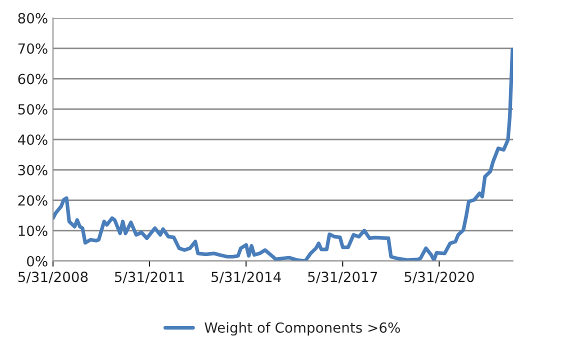  I want to click on y-tick-label: 40%, so click(33, 139).